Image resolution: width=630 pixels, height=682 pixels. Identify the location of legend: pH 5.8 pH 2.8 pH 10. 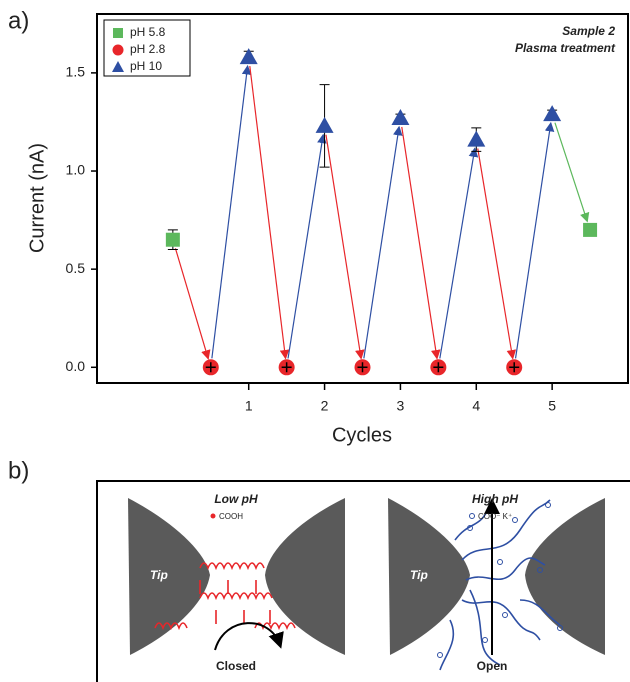
(147, 48).